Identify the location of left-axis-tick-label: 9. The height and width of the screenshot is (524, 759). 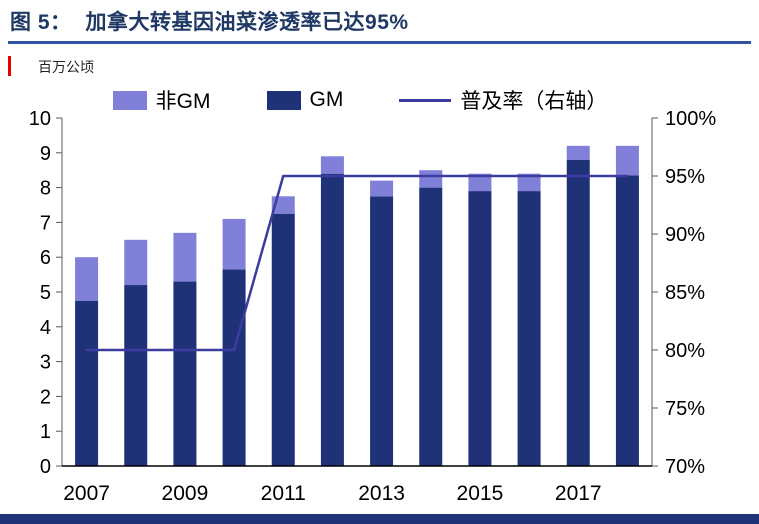
(45, 154).